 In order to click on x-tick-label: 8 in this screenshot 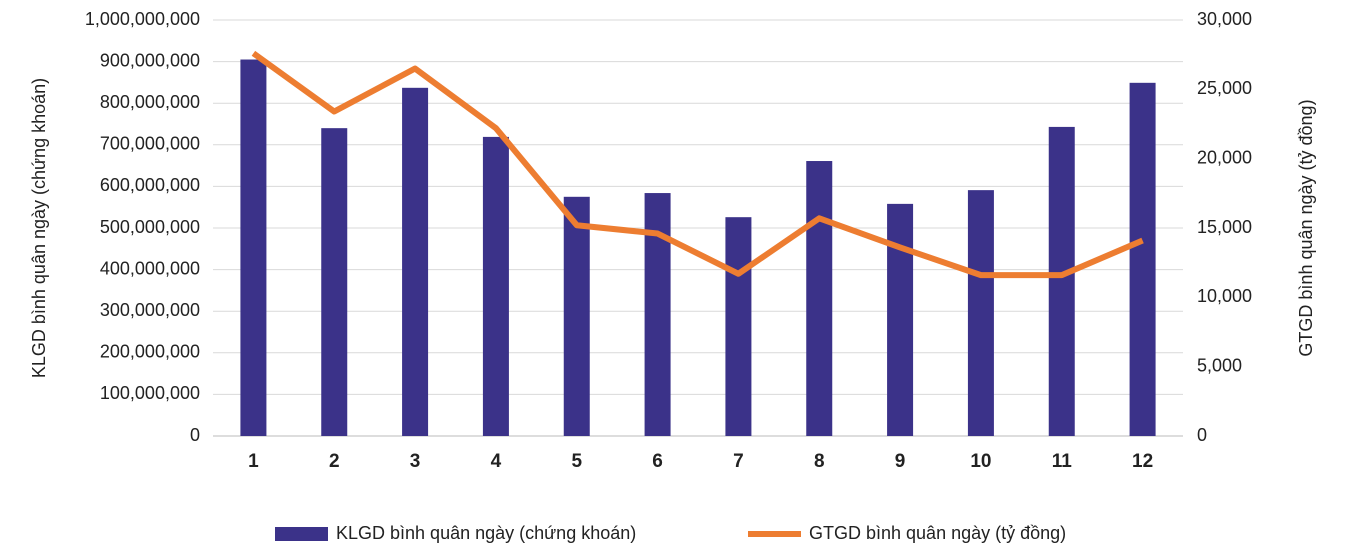, I will do `click(819, 461)`.